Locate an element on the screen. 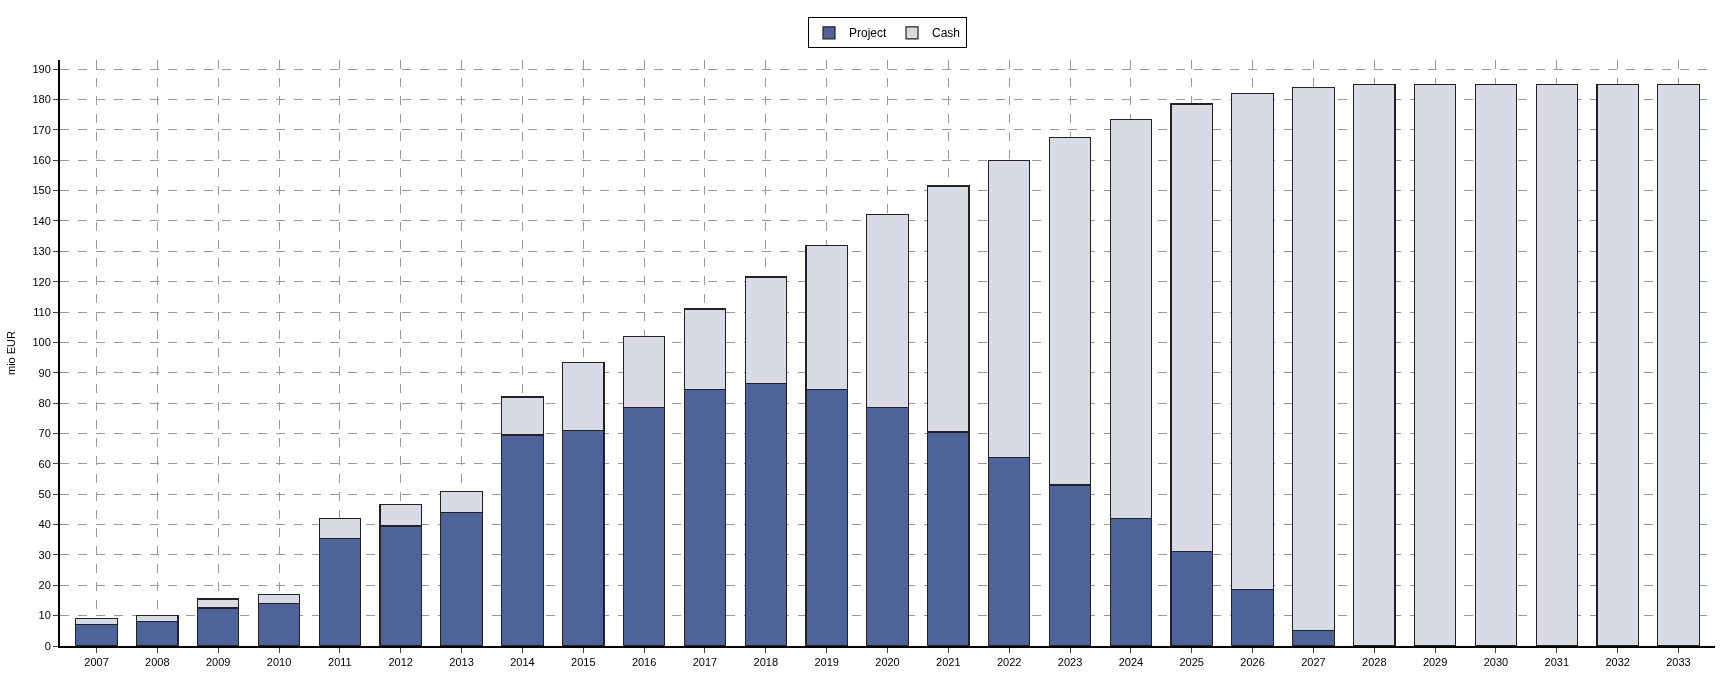  x-tick-label: 2016 is located at coordinates (644, 662).